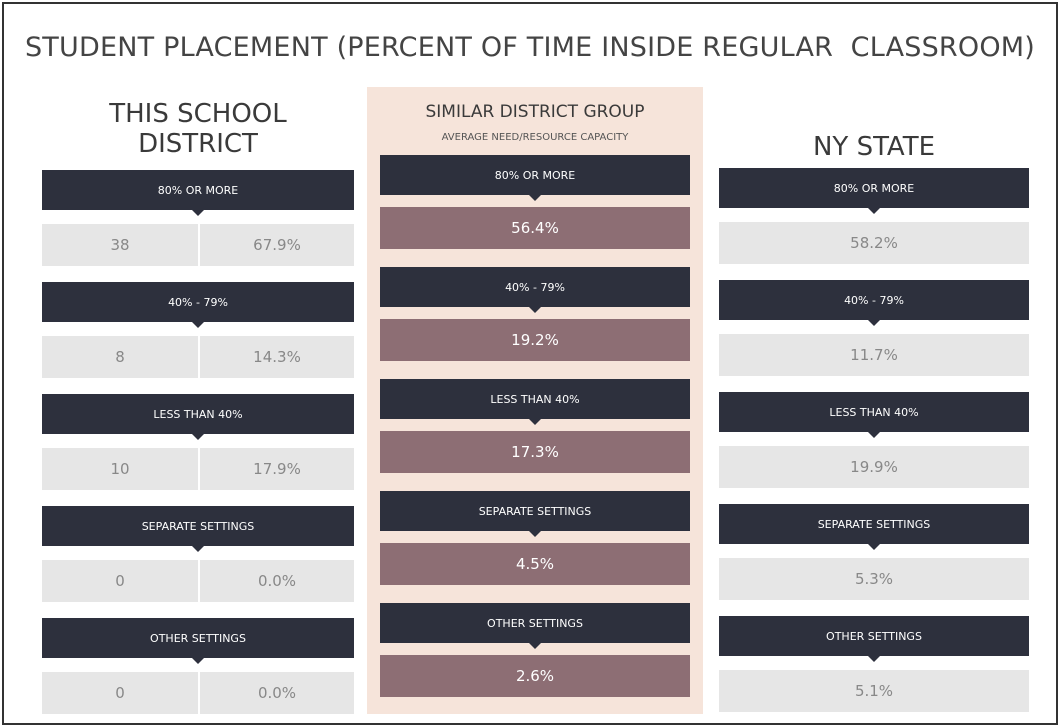 Image resolution: width=1060 pixels, height=727 pixels. Describe the element at coordinates (277, 357) in the screenshot. I see `percent: 14.3%` at that location.